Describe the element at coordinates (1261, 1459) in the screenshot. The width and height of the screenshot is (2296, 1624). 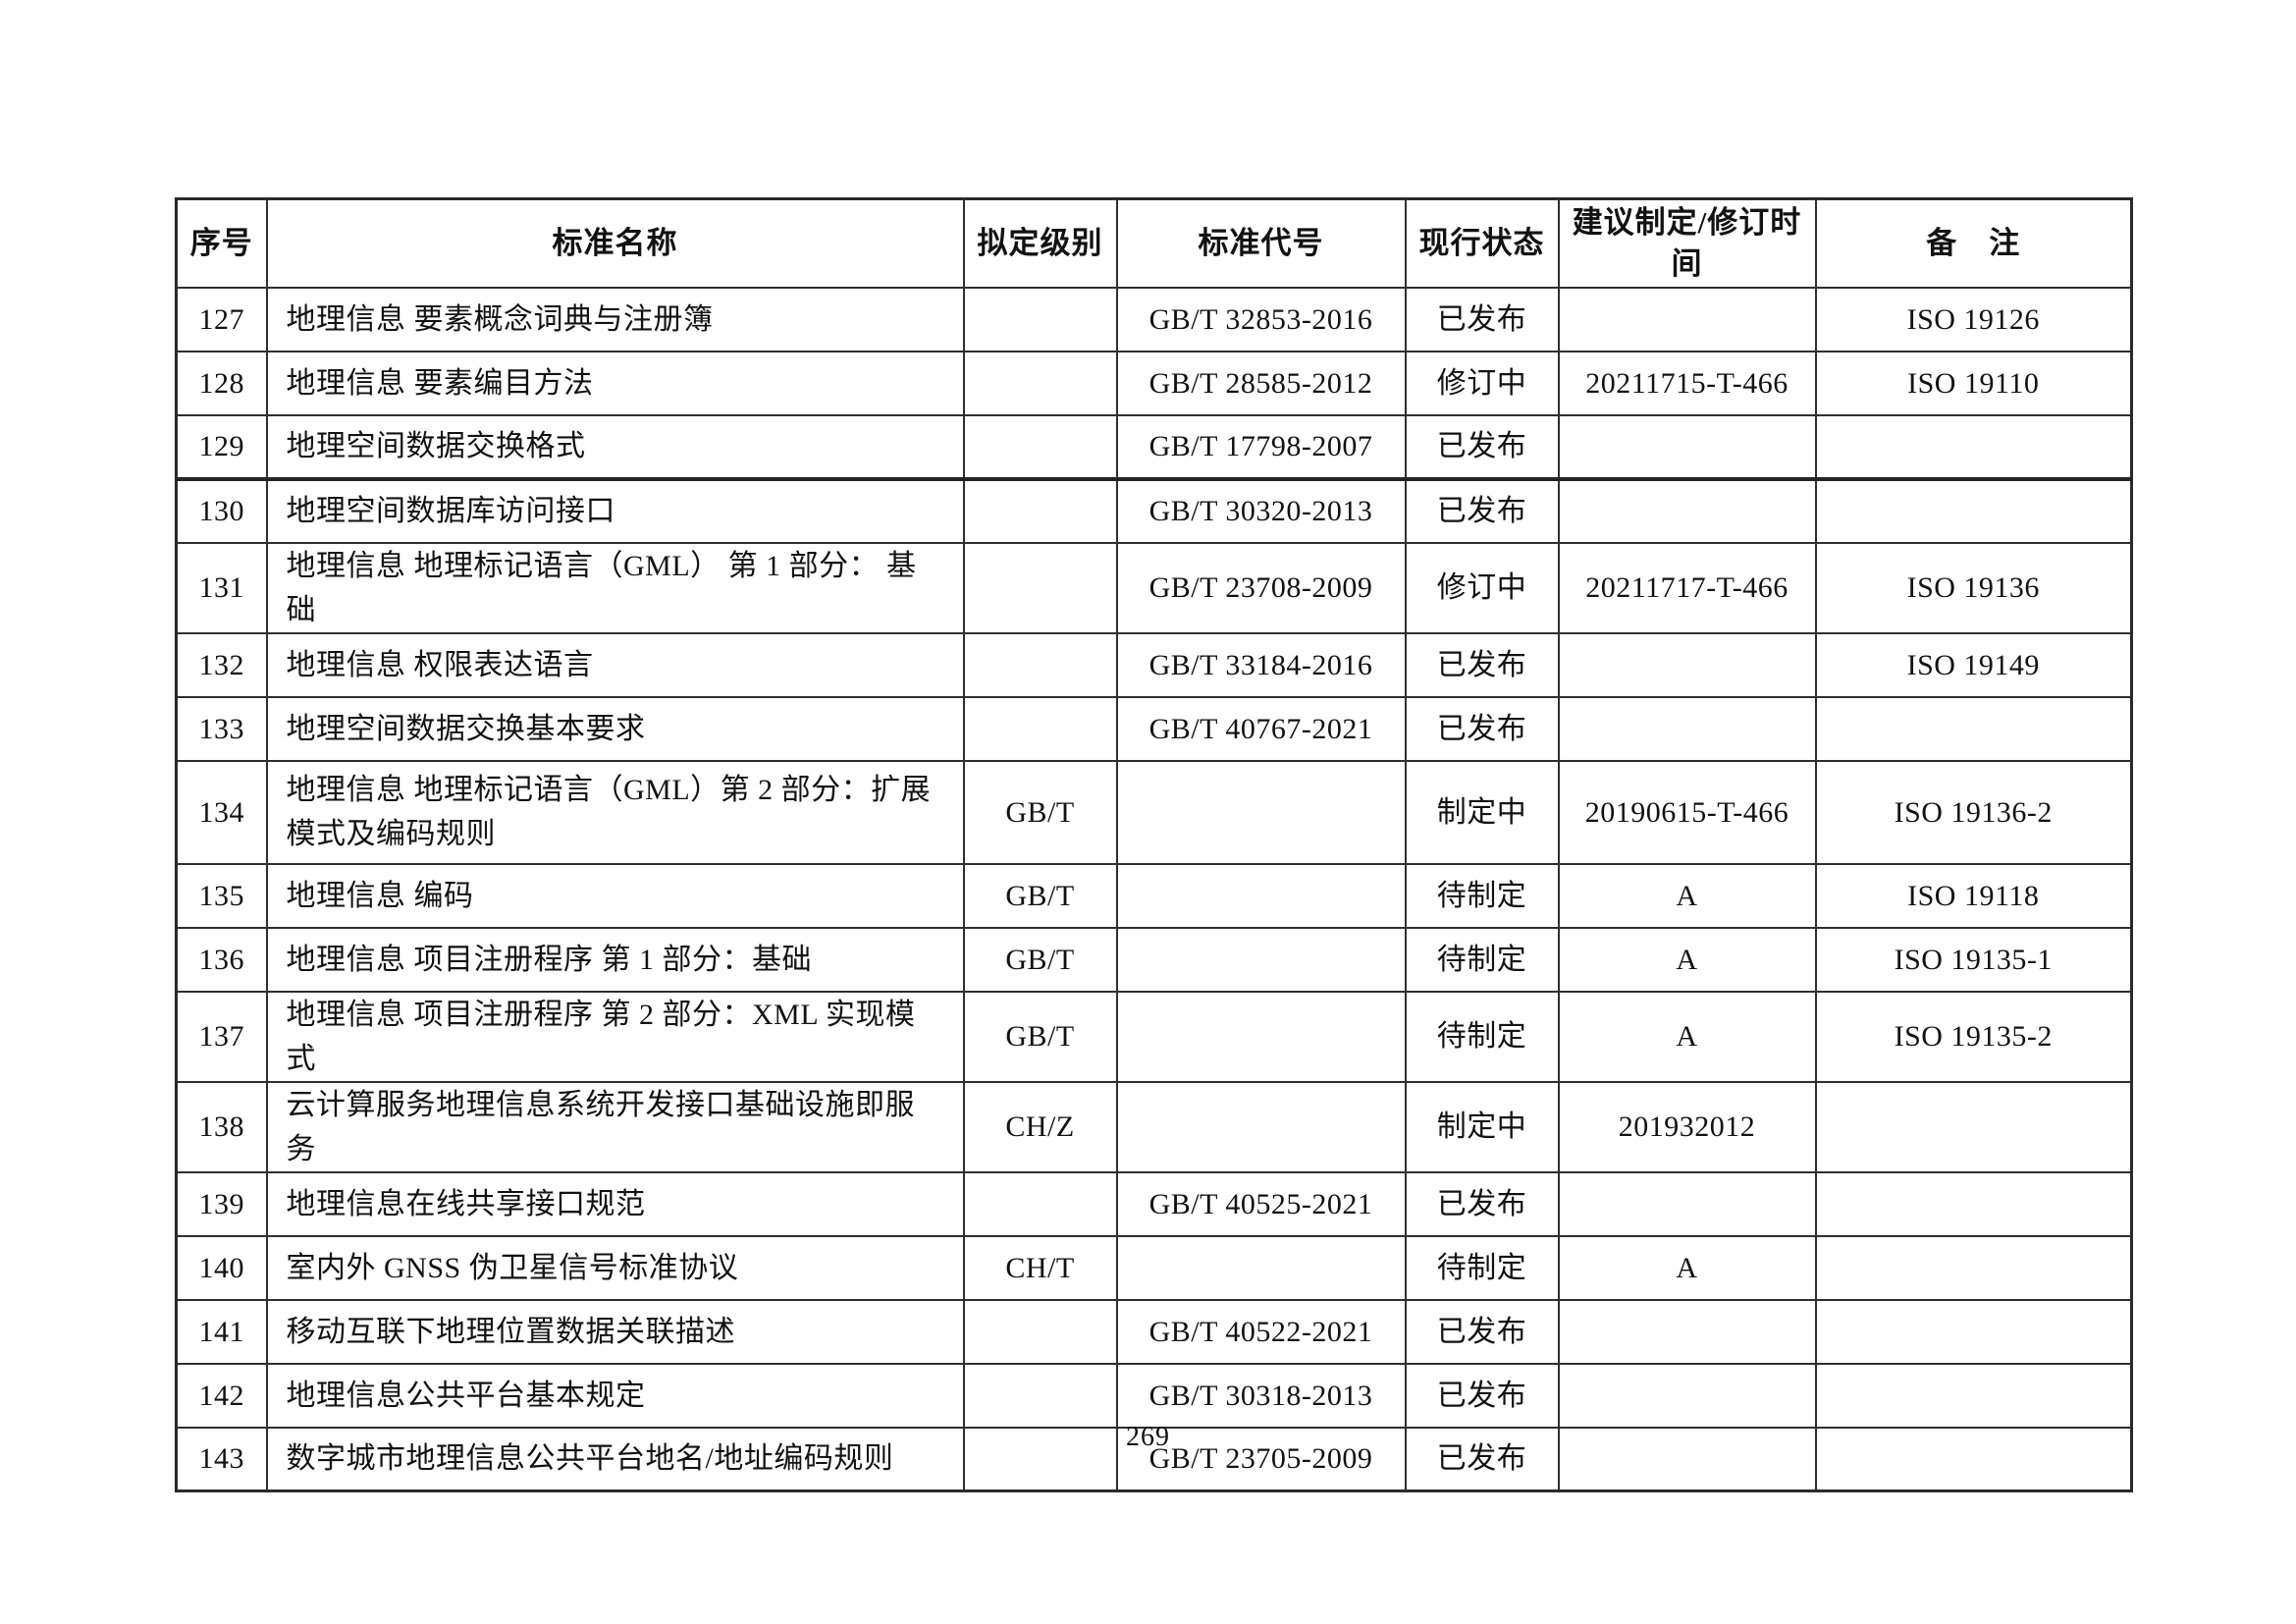
I see `cell-standard-code: GB/T 23705-2009` at that location.